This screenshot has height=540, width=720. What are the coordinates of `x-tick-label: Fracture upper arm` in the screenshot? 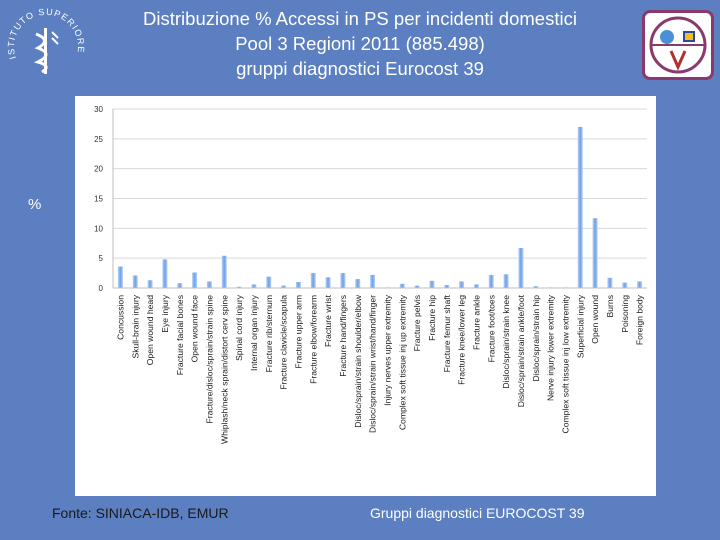 It's located at (298, 332).